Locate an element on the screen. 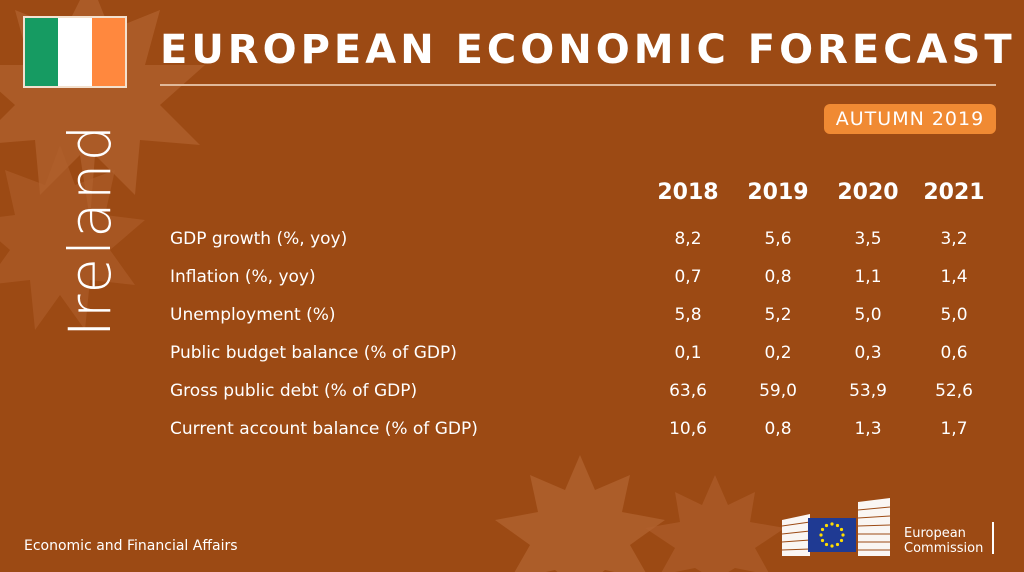 This screenshot has height=572, width=1024. eu-flag-icon is located at coordinates (832, 535).